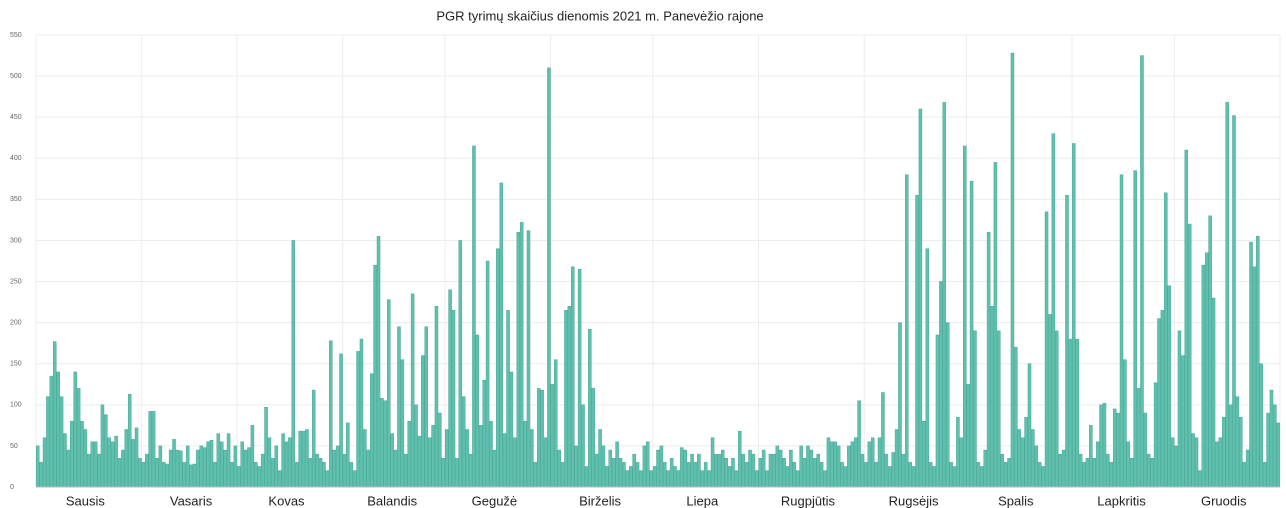 The image size is (1286, 508). I want to click on y-tick-label: 0, so click(12, 487).